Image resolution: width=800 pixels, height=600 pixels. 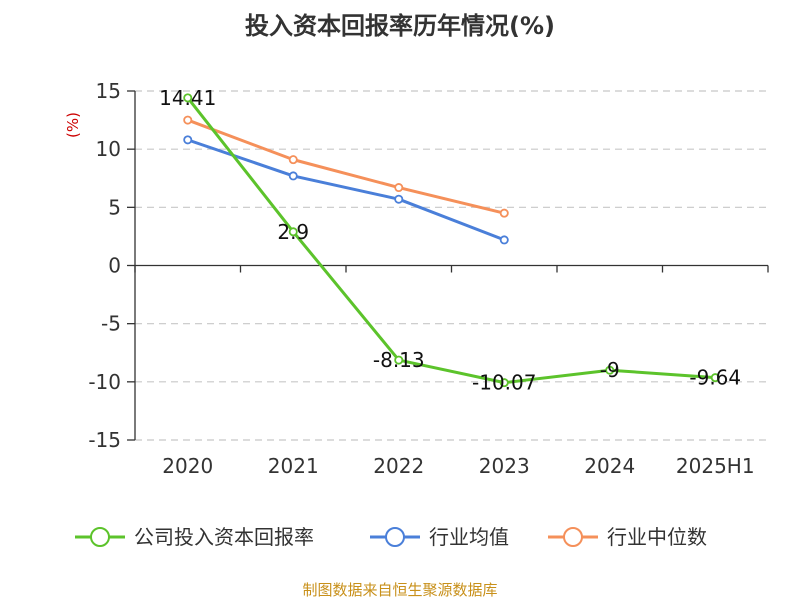 What do you see at coordinates (399, 590) in the screenshot?
I see `source-note: 制图数据来自恒生聚源数据库` at bounding box center [399, 590].